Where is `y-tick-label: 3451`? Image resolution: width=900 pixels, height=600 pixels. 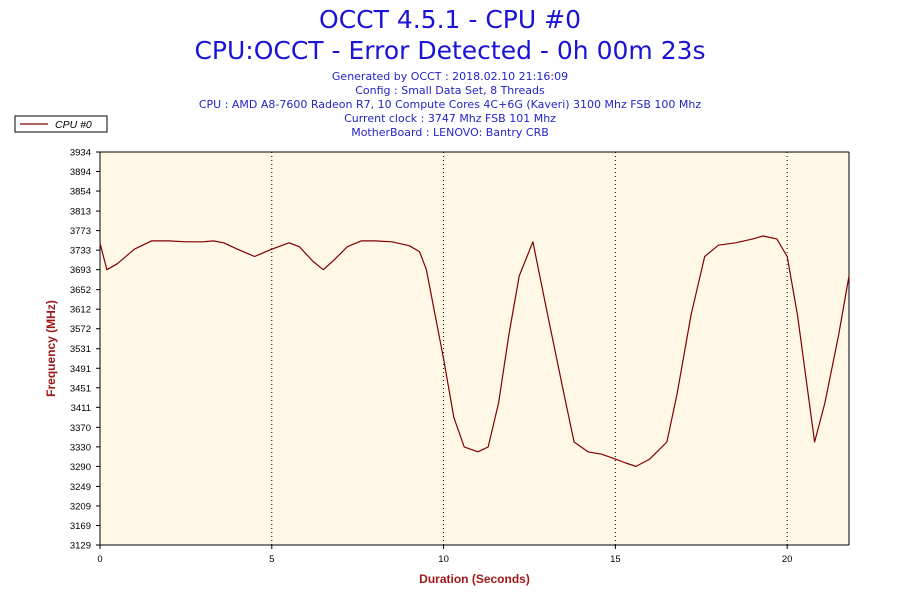
y-tick-label: 3451 is located at coordinates (80, 388).